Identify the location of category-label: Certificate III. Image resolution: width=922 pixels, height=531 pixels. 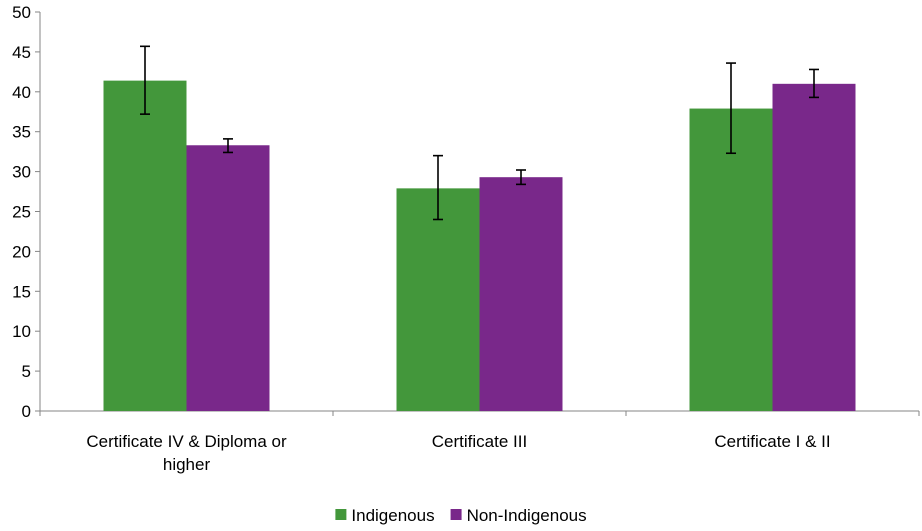
(479, 441).